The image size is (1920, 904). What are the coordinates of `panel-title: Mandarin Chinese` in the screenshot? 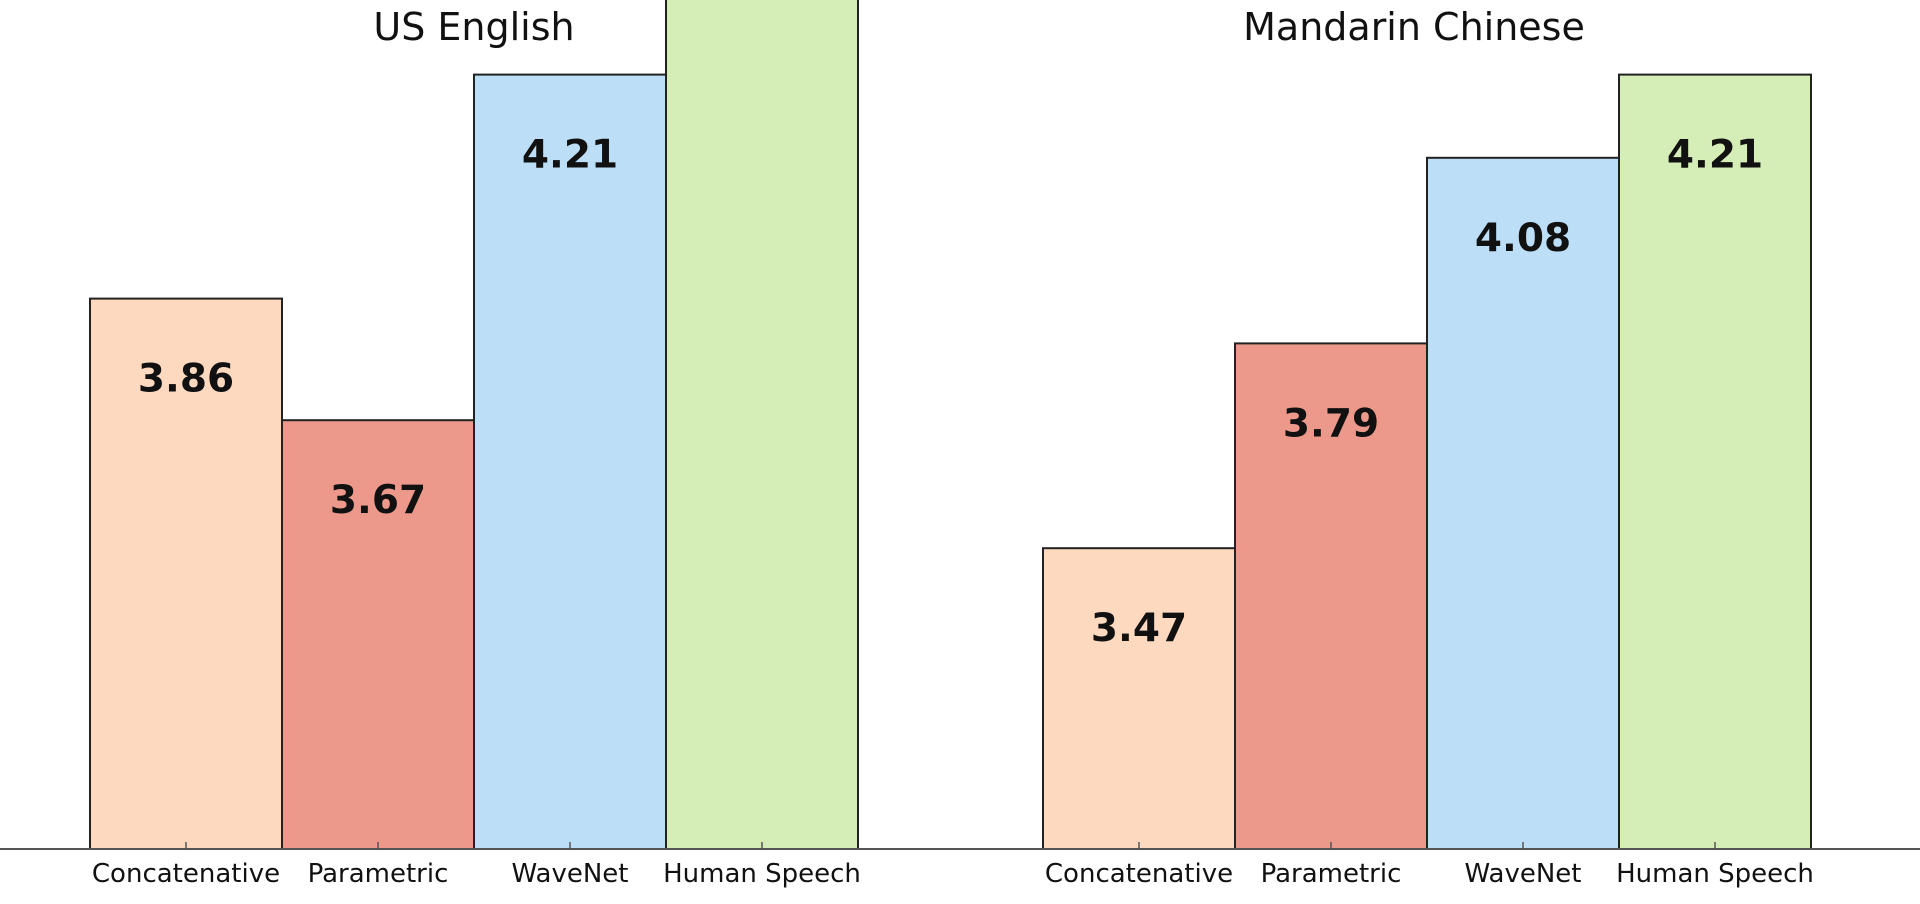 It's located at (1414, 27).